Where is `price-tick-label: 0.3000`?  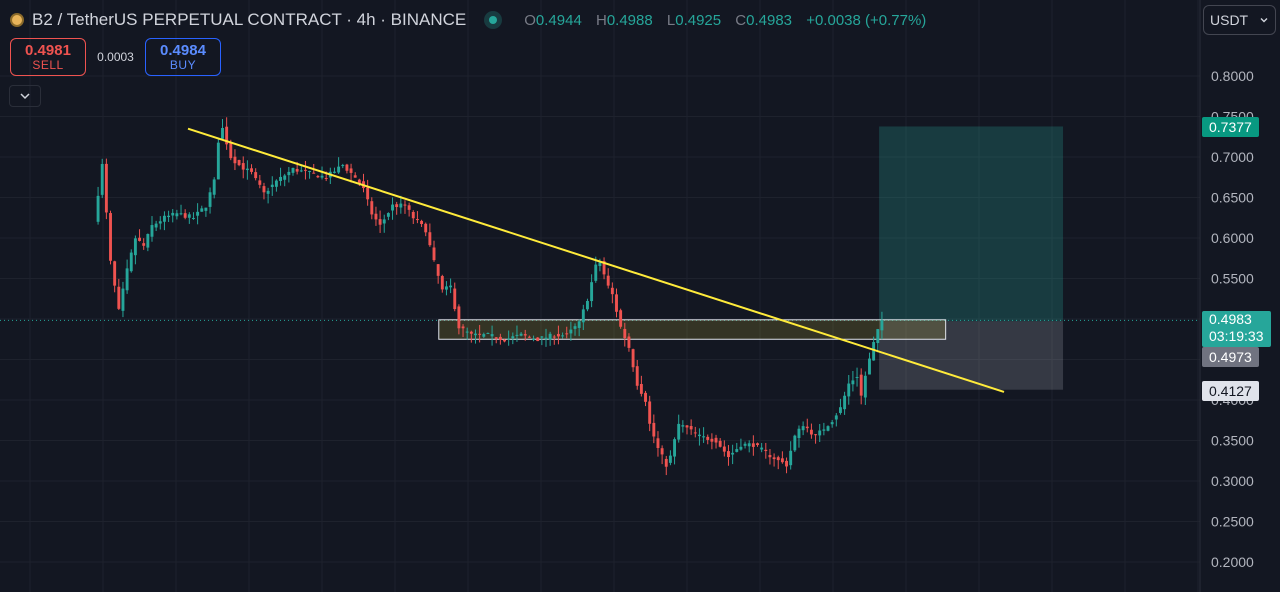
price-tick-label: 0.3000 is located at coordinates (1232, 481).